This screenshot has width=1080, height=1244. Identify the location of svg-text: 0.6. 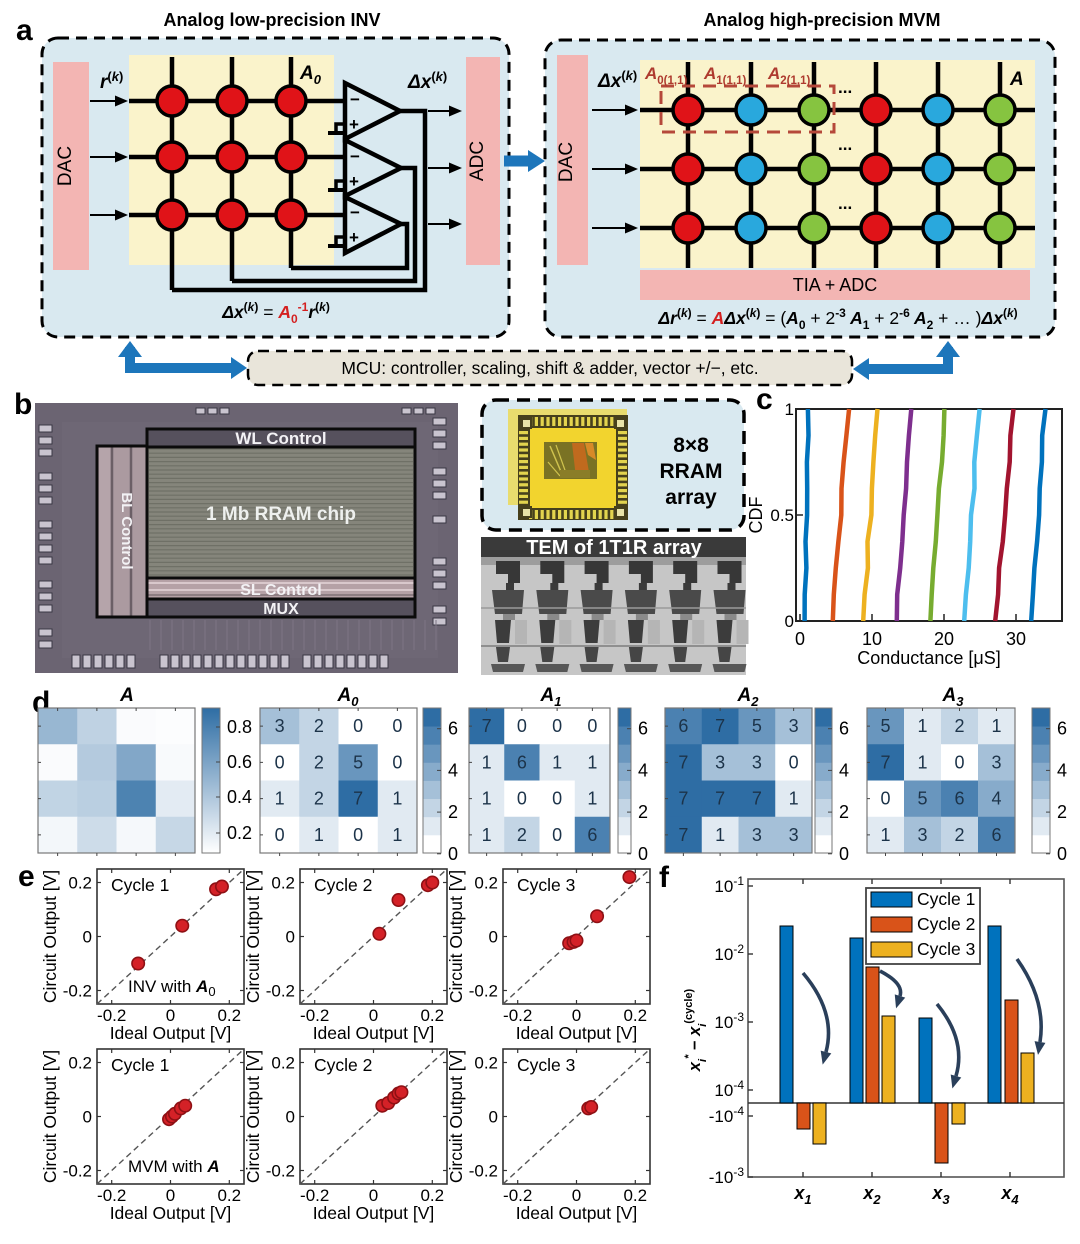
(239, 762).